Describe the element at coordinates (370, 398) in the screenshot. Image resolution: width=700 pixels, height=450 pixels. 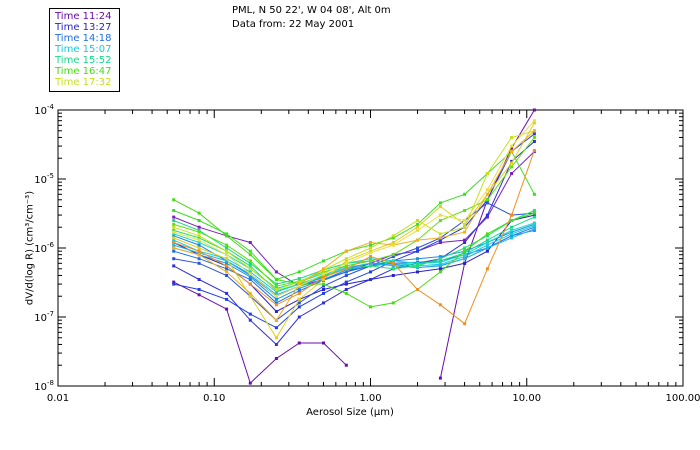
I see `x-tick-label: 1.00` at that location.